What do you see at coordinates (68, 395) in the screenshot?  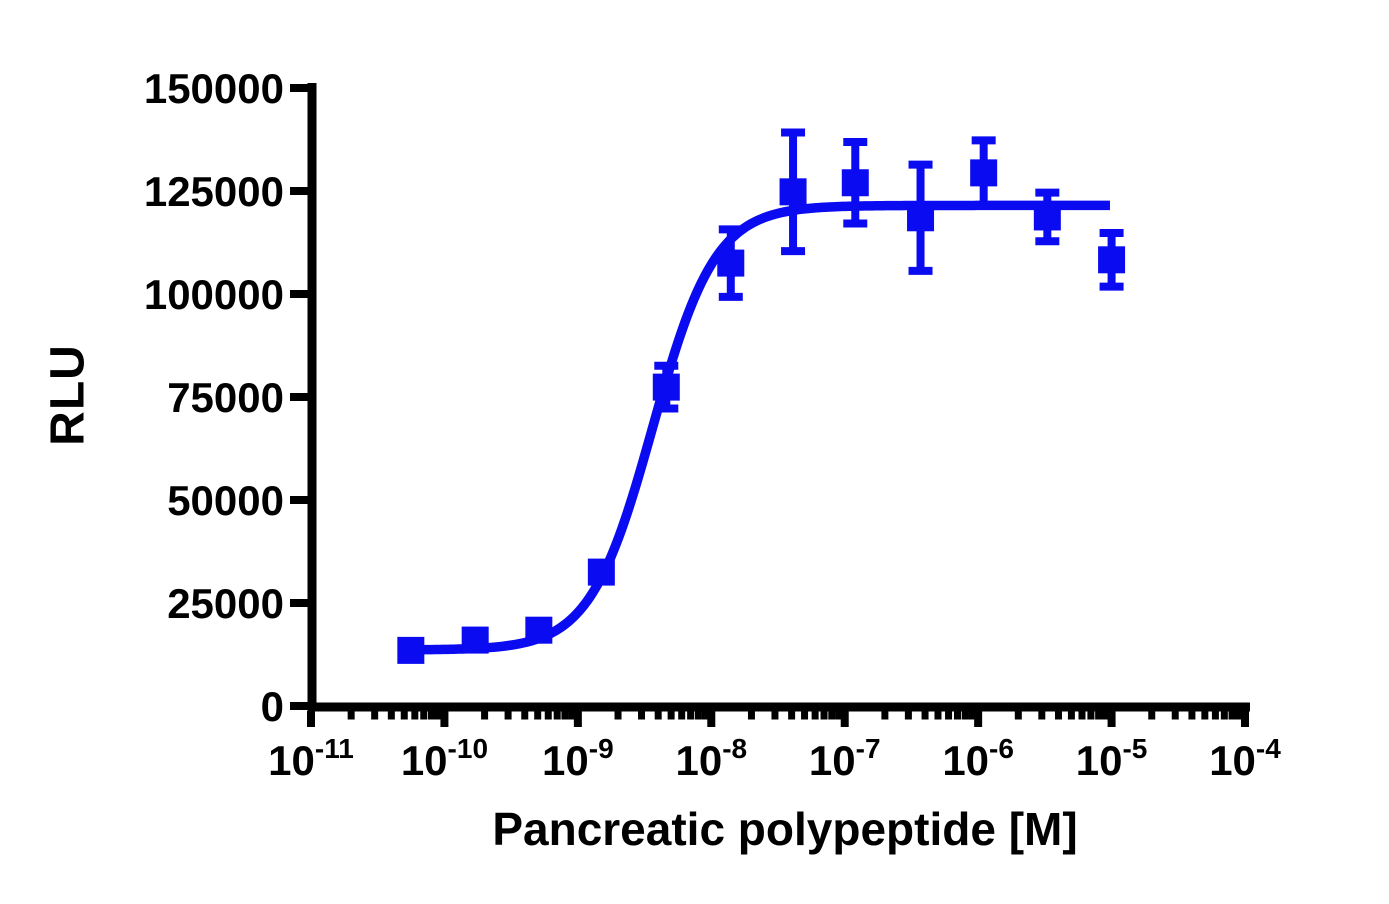 I see `y-axis-title: RLU` at bounding box center [68, 395].